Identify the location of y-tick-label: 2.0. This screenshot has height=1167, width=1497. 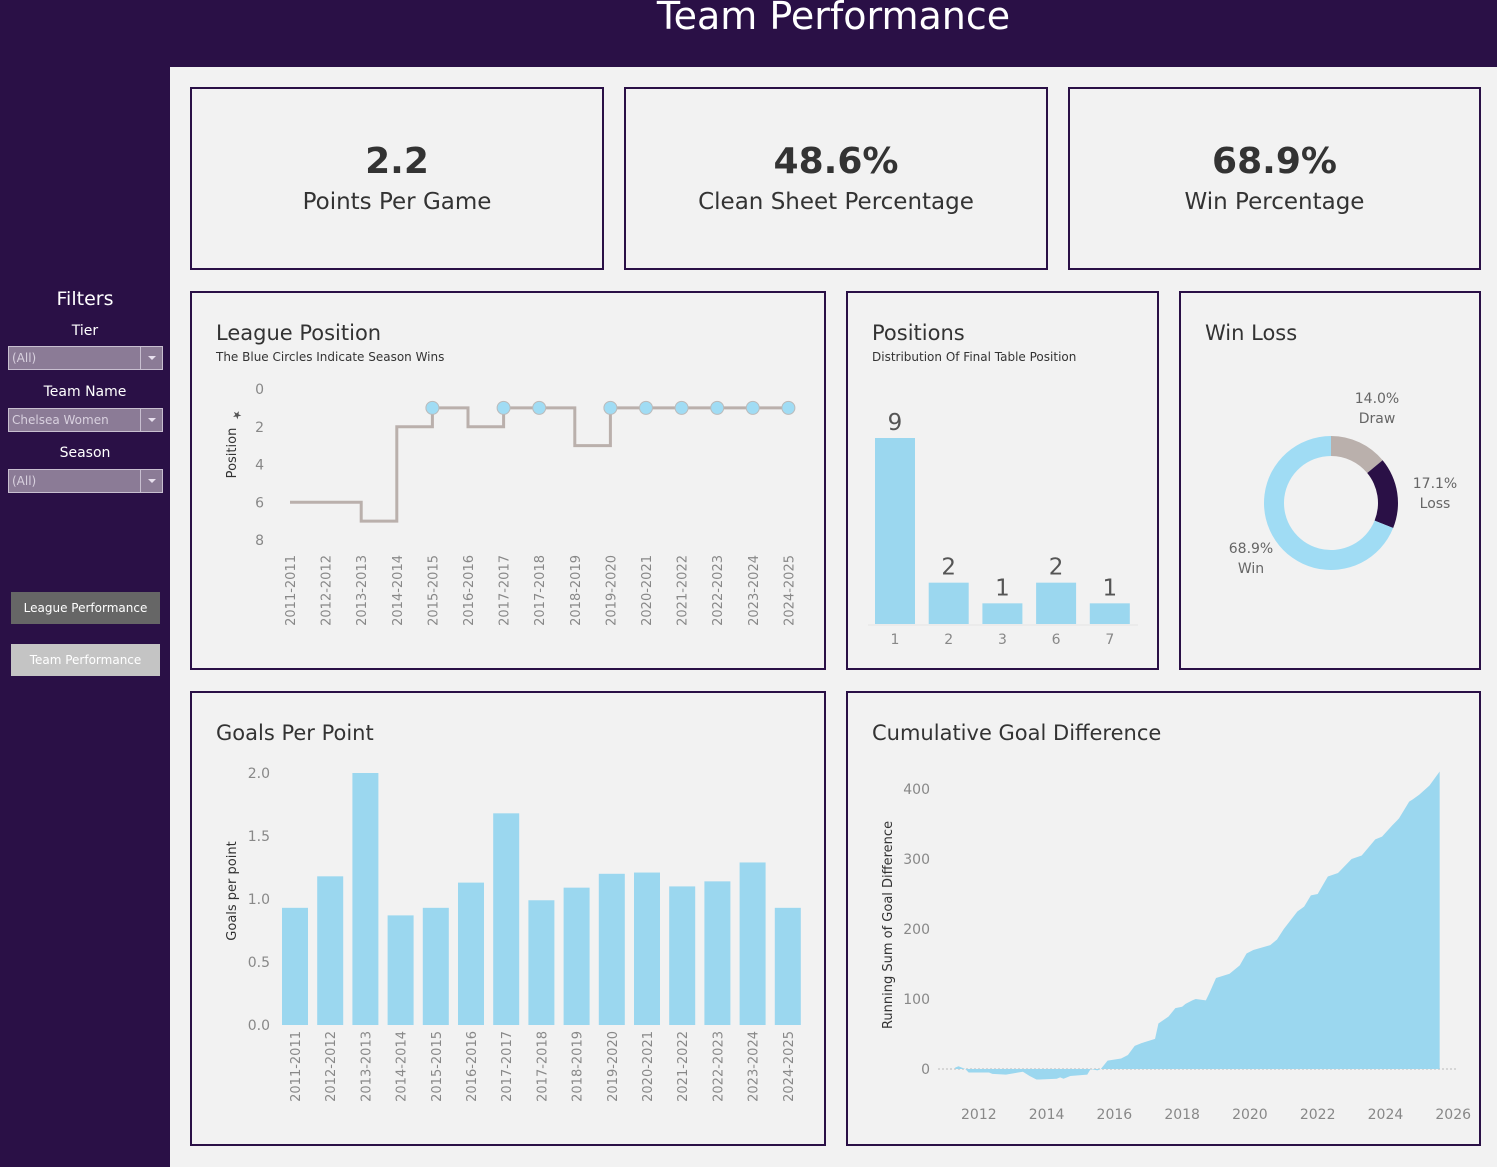
(259, 774).